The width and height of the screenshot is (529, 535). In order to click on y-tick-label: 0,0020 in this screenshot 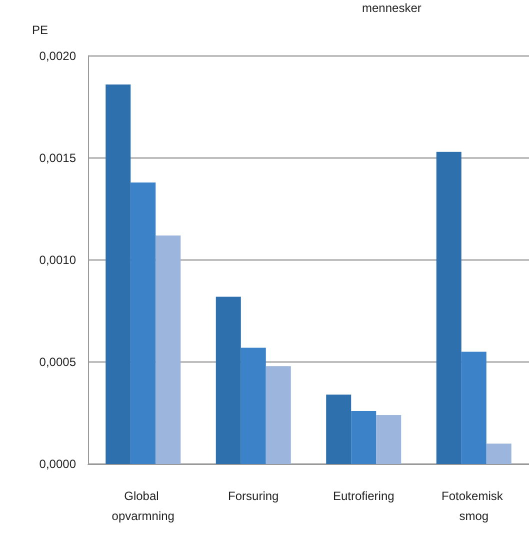, I will do `click(57, 56)`.